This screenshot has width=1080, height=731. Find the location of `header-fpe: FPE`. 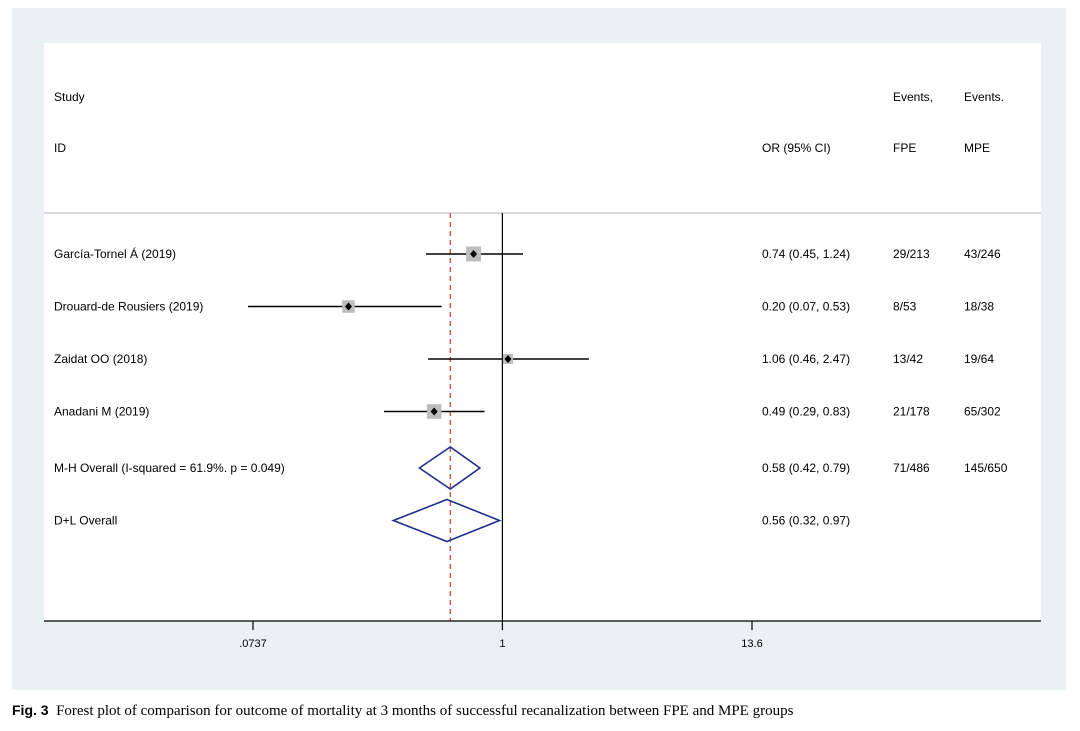

header-fpe: FPE is located at coordinates (904, 148).